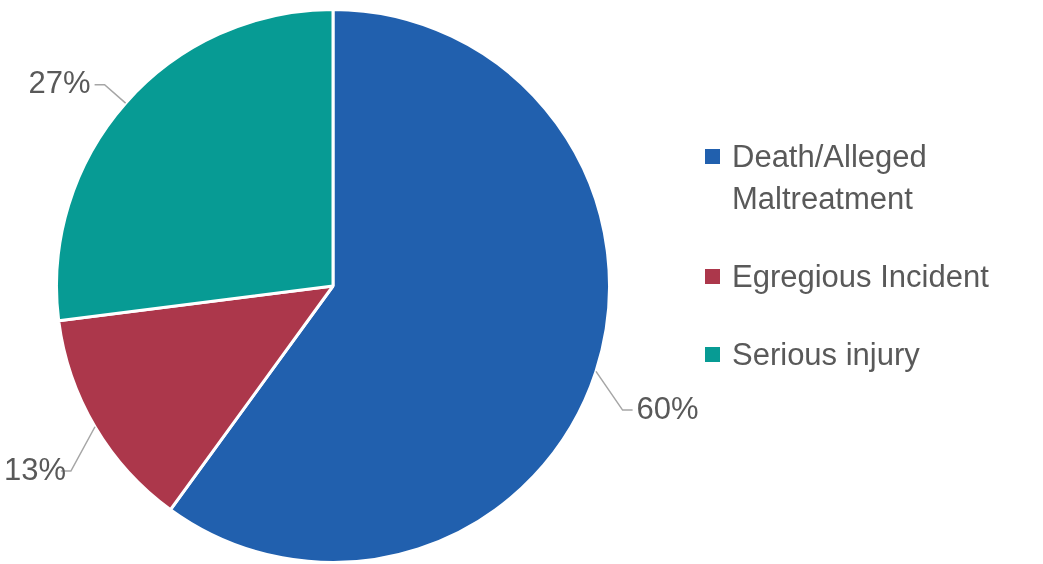  What do you see at coordinates (830, 178) in the screenshot?
I see `legend-label: Death/Alleged Maltreatment` at bounding box center [830, 178].